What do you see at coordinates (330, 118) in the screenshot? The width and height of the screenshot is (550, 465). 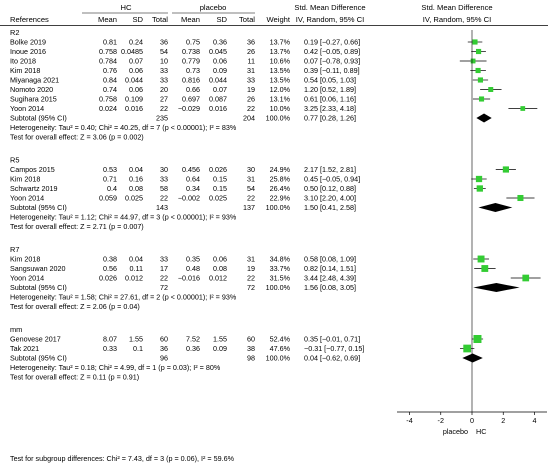 I see `subtotal-ci: 0.77 [0.28, 1.26]` at bounding box center [330, 118].